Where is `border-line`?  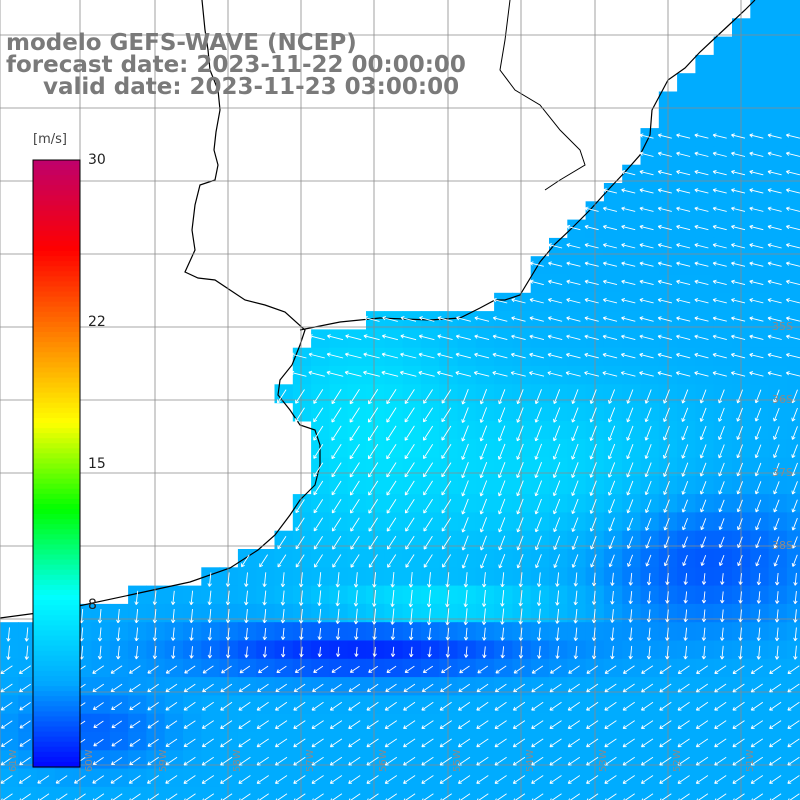
border-line is located at coordinates (542, 95).